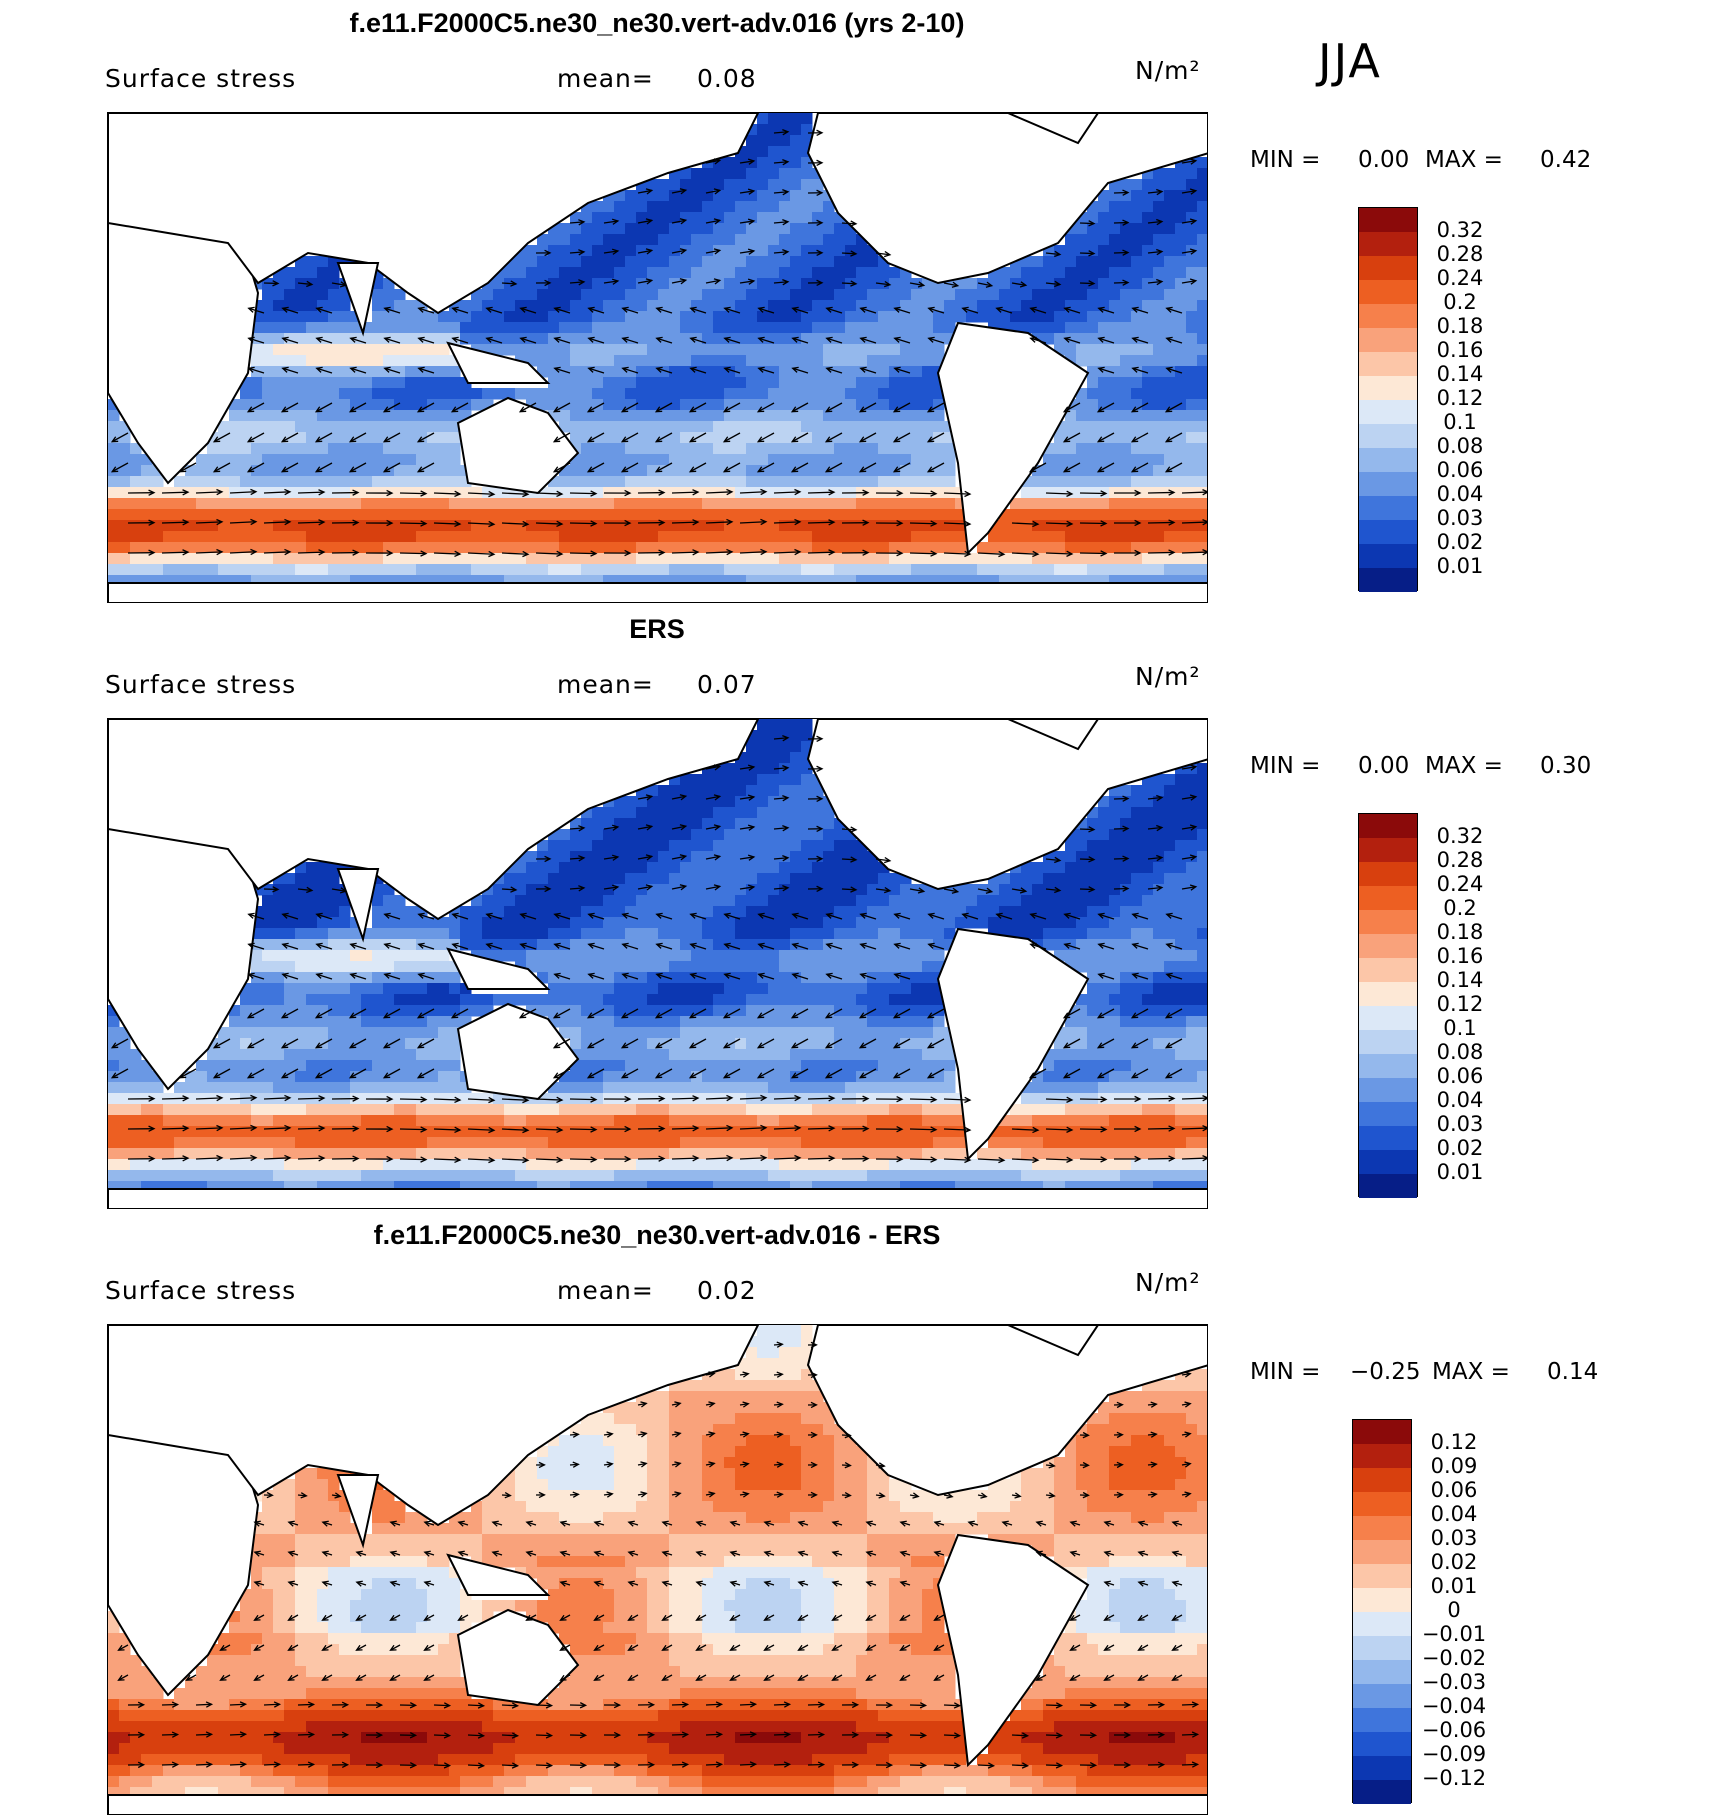 This screenshot has width=1710, height=1819. What do you see at coordinates (658, 1555) in the screenshot?
I see `stress-vectors` at bounding box center [658, 1555].